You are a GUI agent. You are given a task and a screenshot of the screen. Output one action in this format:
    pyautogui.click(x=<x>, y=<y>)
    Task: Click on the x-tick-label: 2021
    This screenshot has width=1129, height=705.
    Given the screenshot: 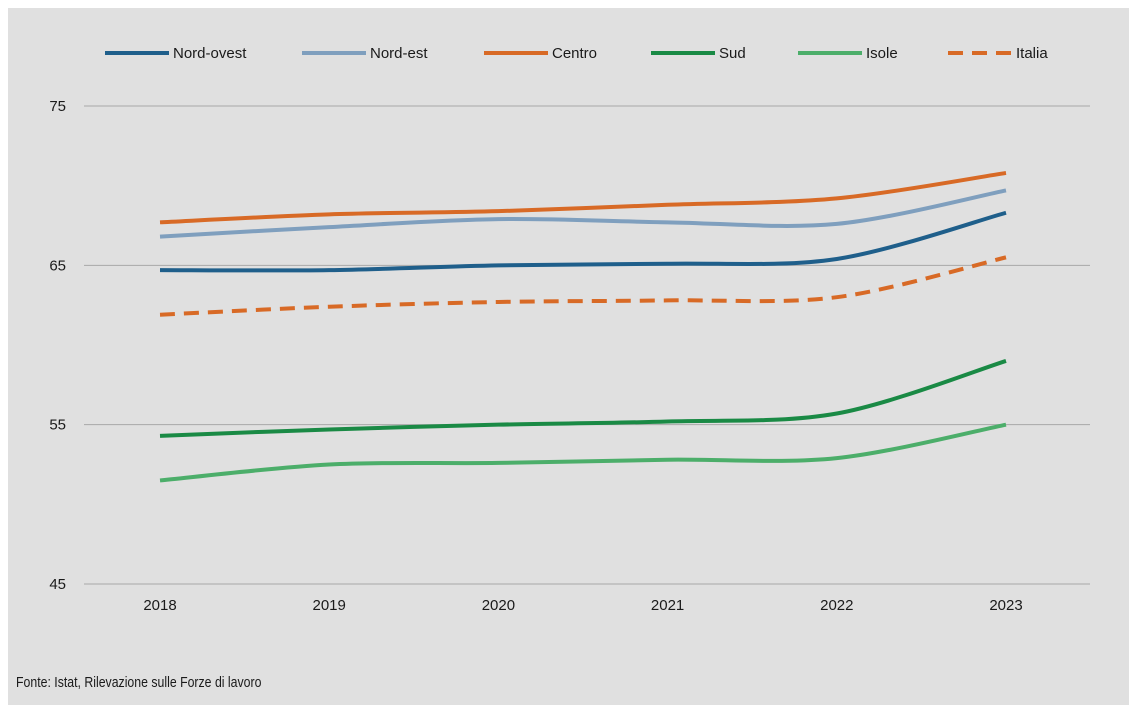 What is the action you would take?
    pyautogui.click(x=667, y=605)
    